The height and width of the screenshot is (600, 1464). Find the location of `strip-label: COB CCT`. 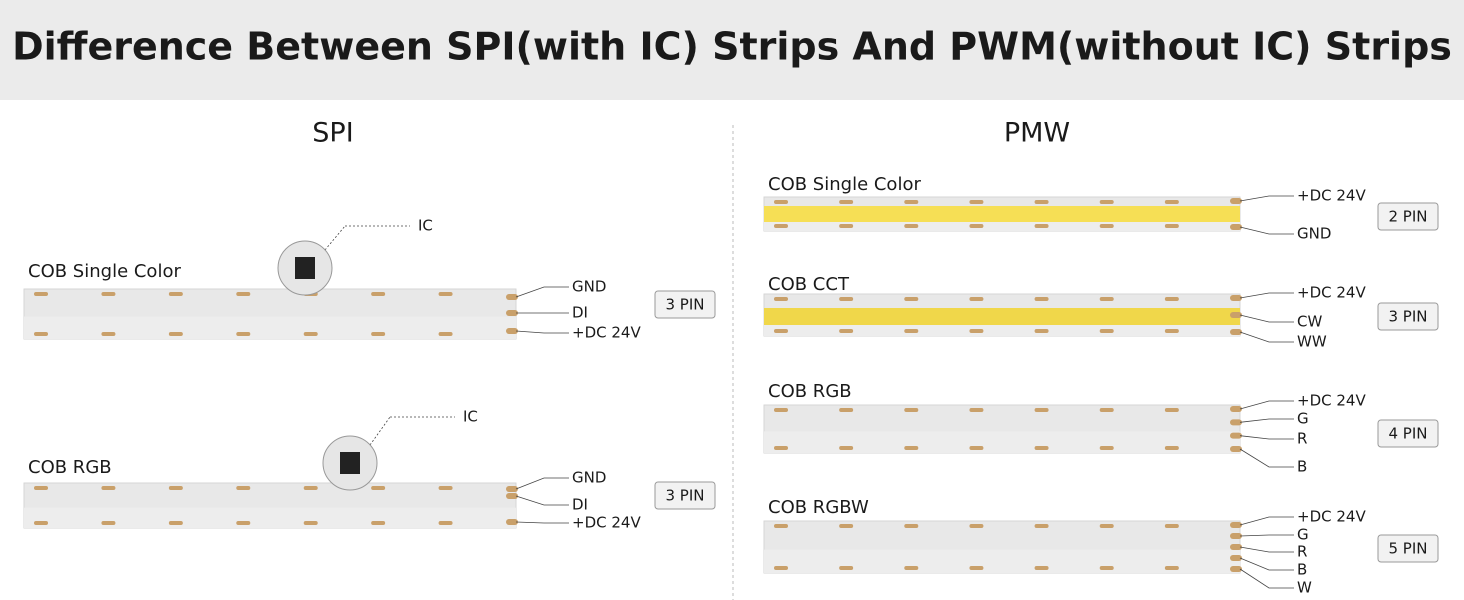

strip-label: COB CCT is located at coordinates (809, 284).